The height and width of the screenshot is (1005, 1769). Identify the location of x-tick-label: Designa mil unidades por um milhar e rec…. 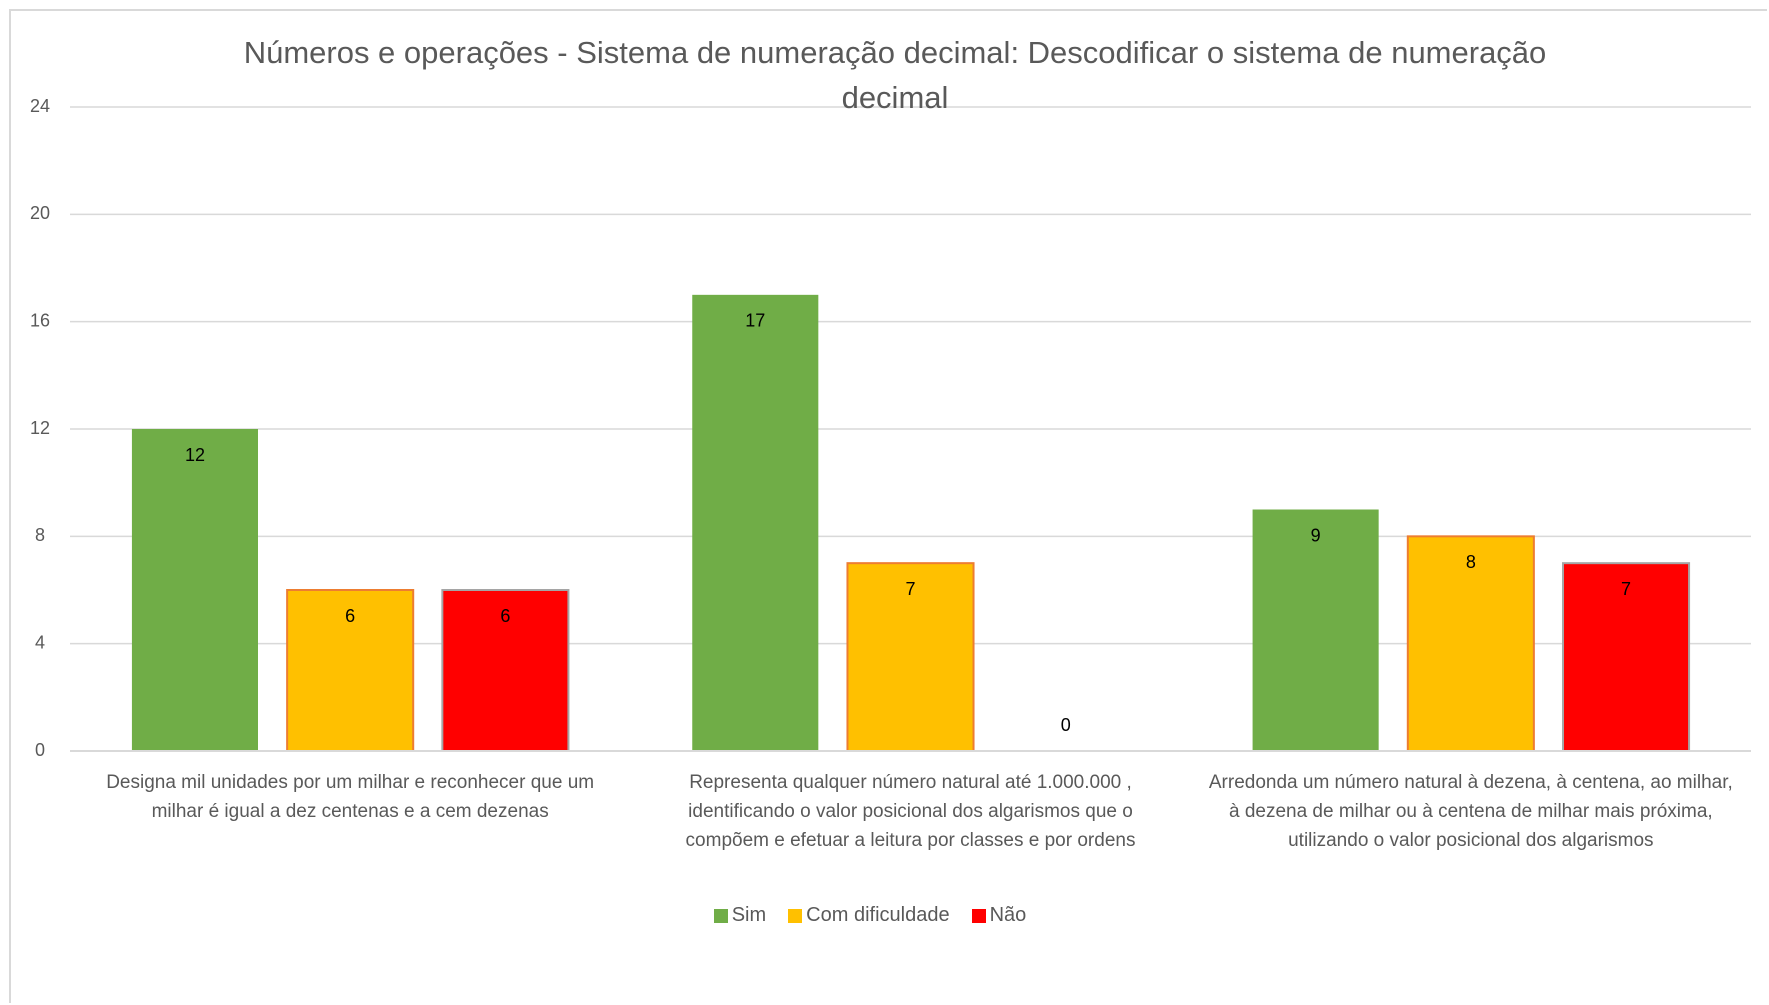
(350, 797).